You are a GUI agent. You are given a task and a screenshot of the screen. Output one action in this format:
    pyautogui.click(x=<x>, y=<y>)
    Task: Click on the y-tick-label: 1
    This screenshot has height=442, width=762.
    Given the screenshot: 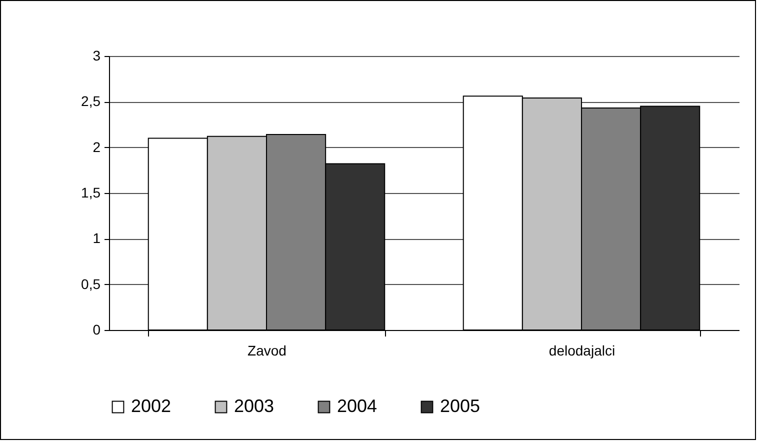 What is the action you would take?
    pyautogui.click(x=96, y=238)
    